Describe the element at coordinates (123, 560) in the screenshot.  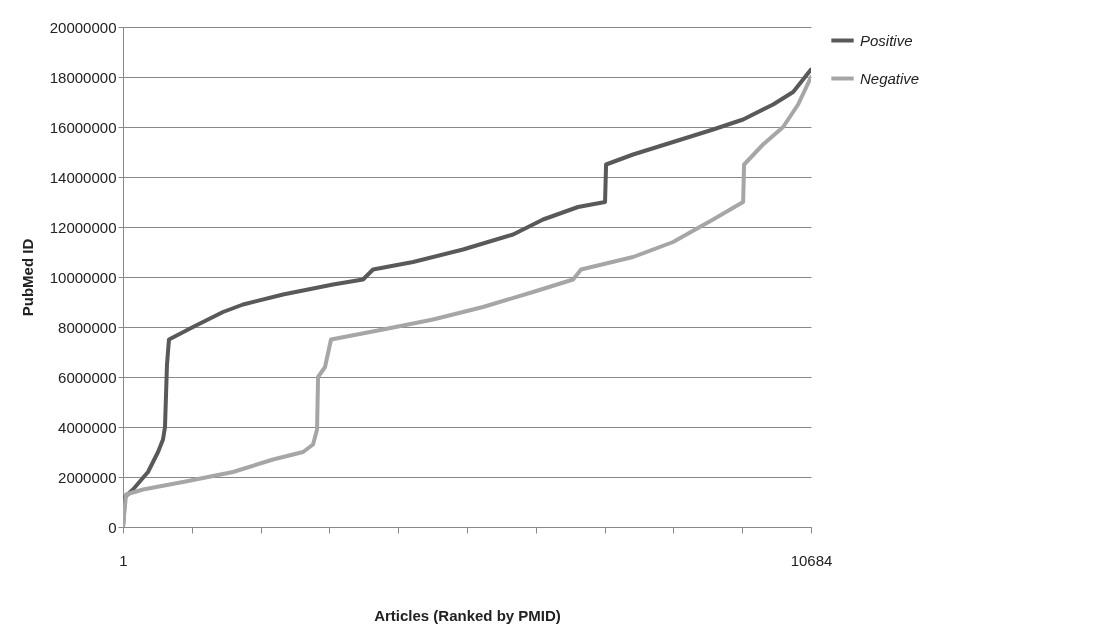
I see `x-tick-label: 1` at that location.